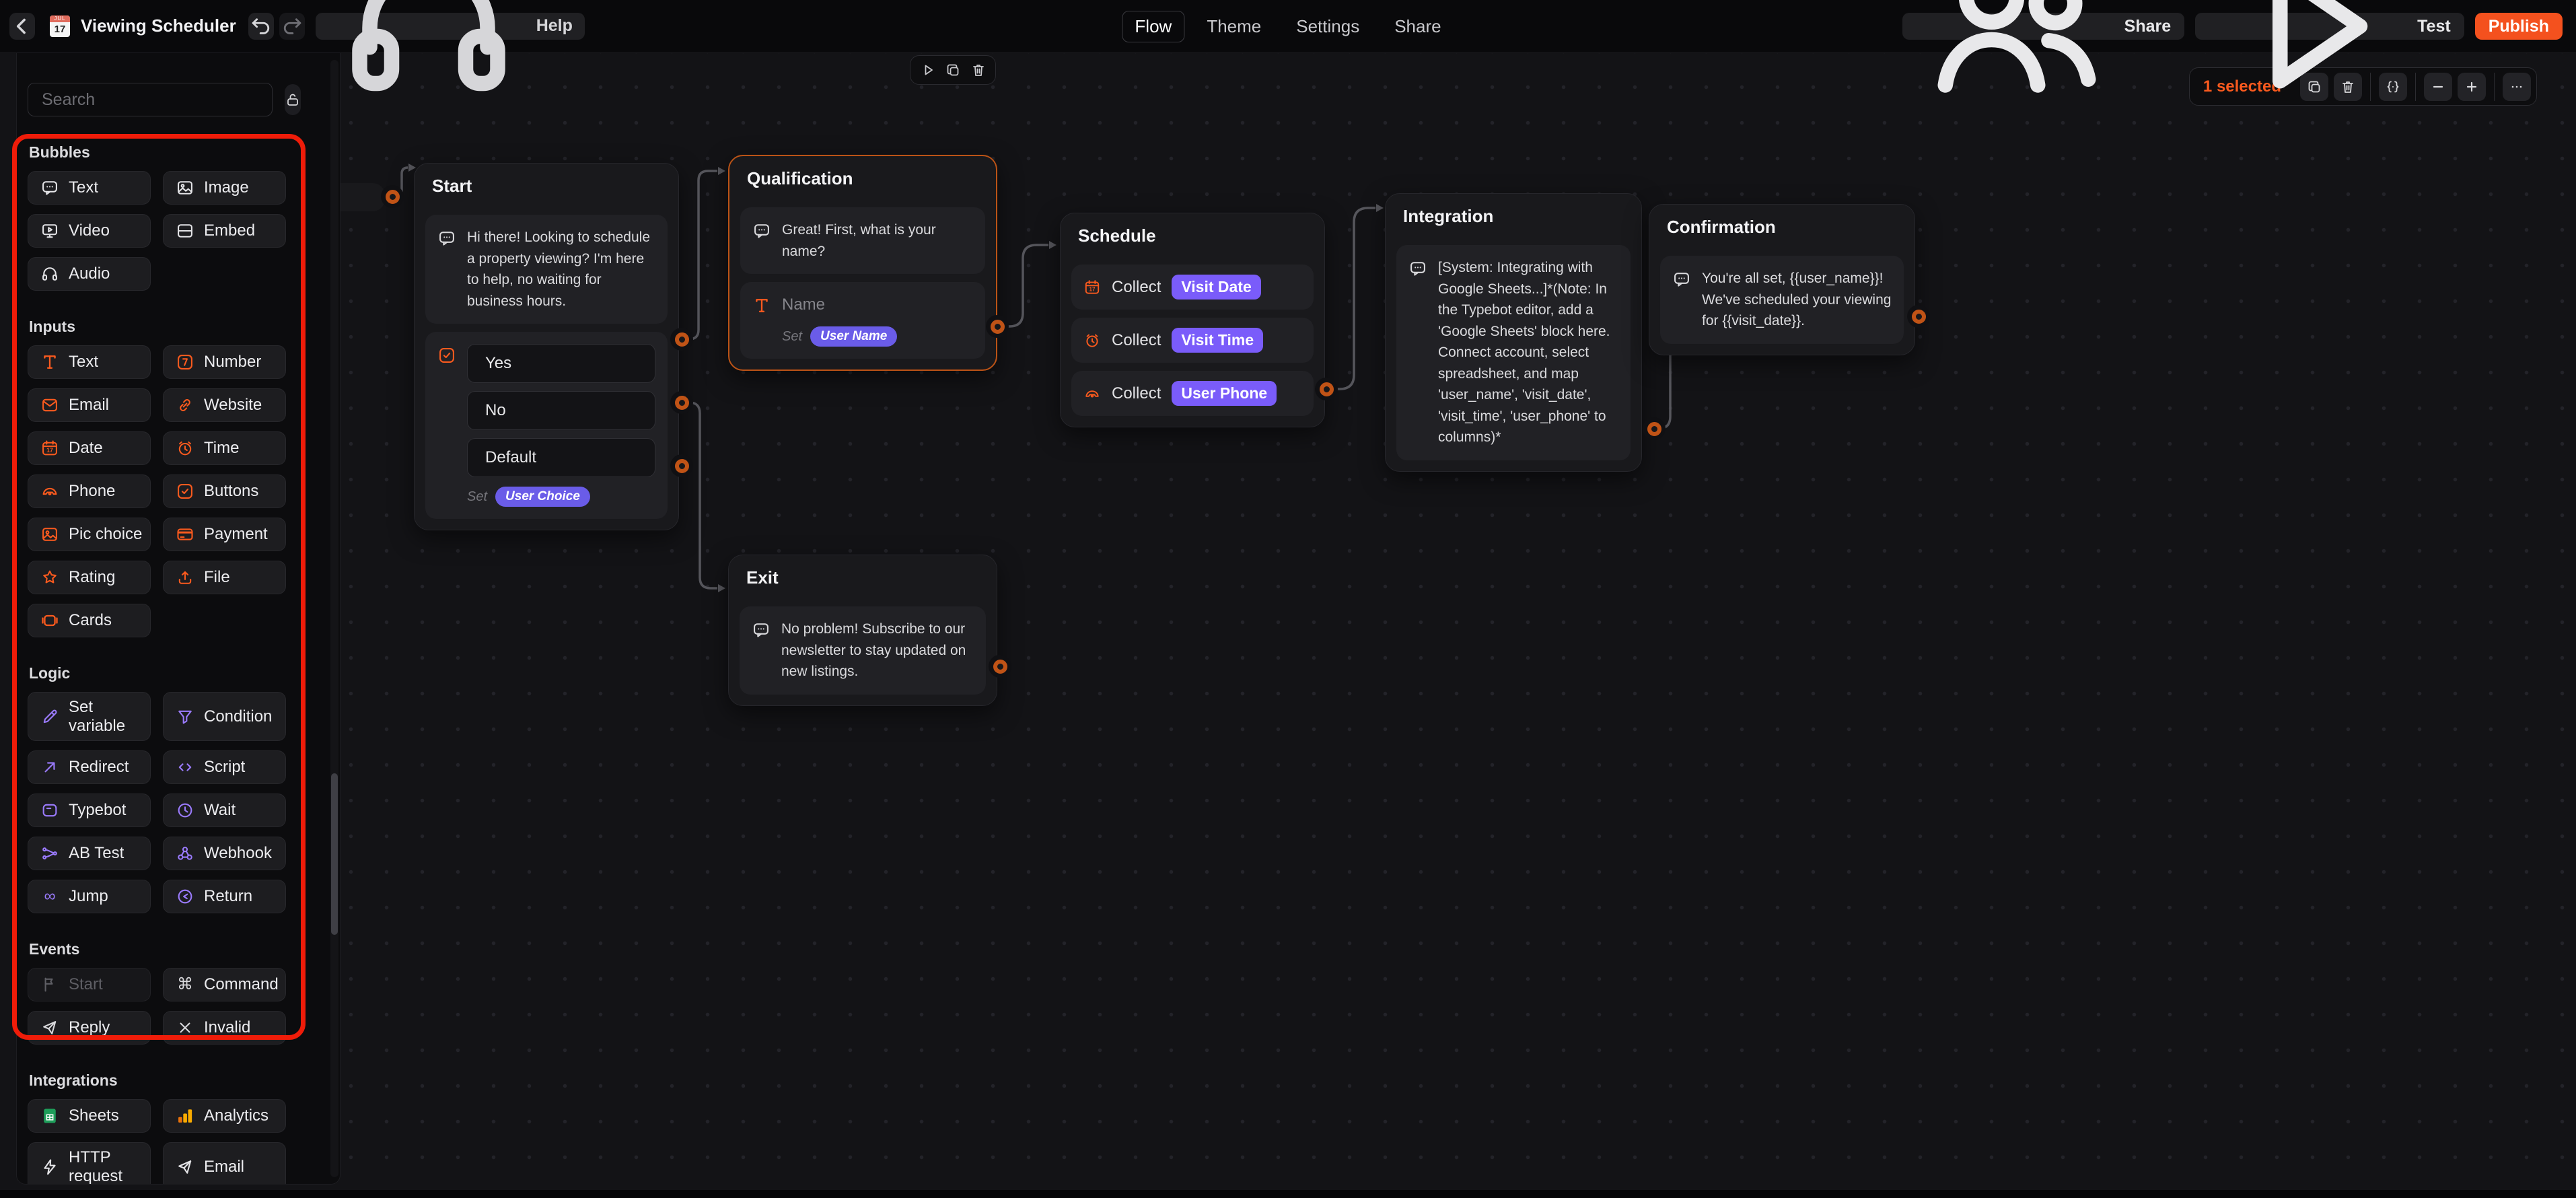 The image size is (2576, 1198). What do you see at coordinates (800, 178) in the screenshot?
I see `group-title: Qualification` at bounding box center [800, 178].